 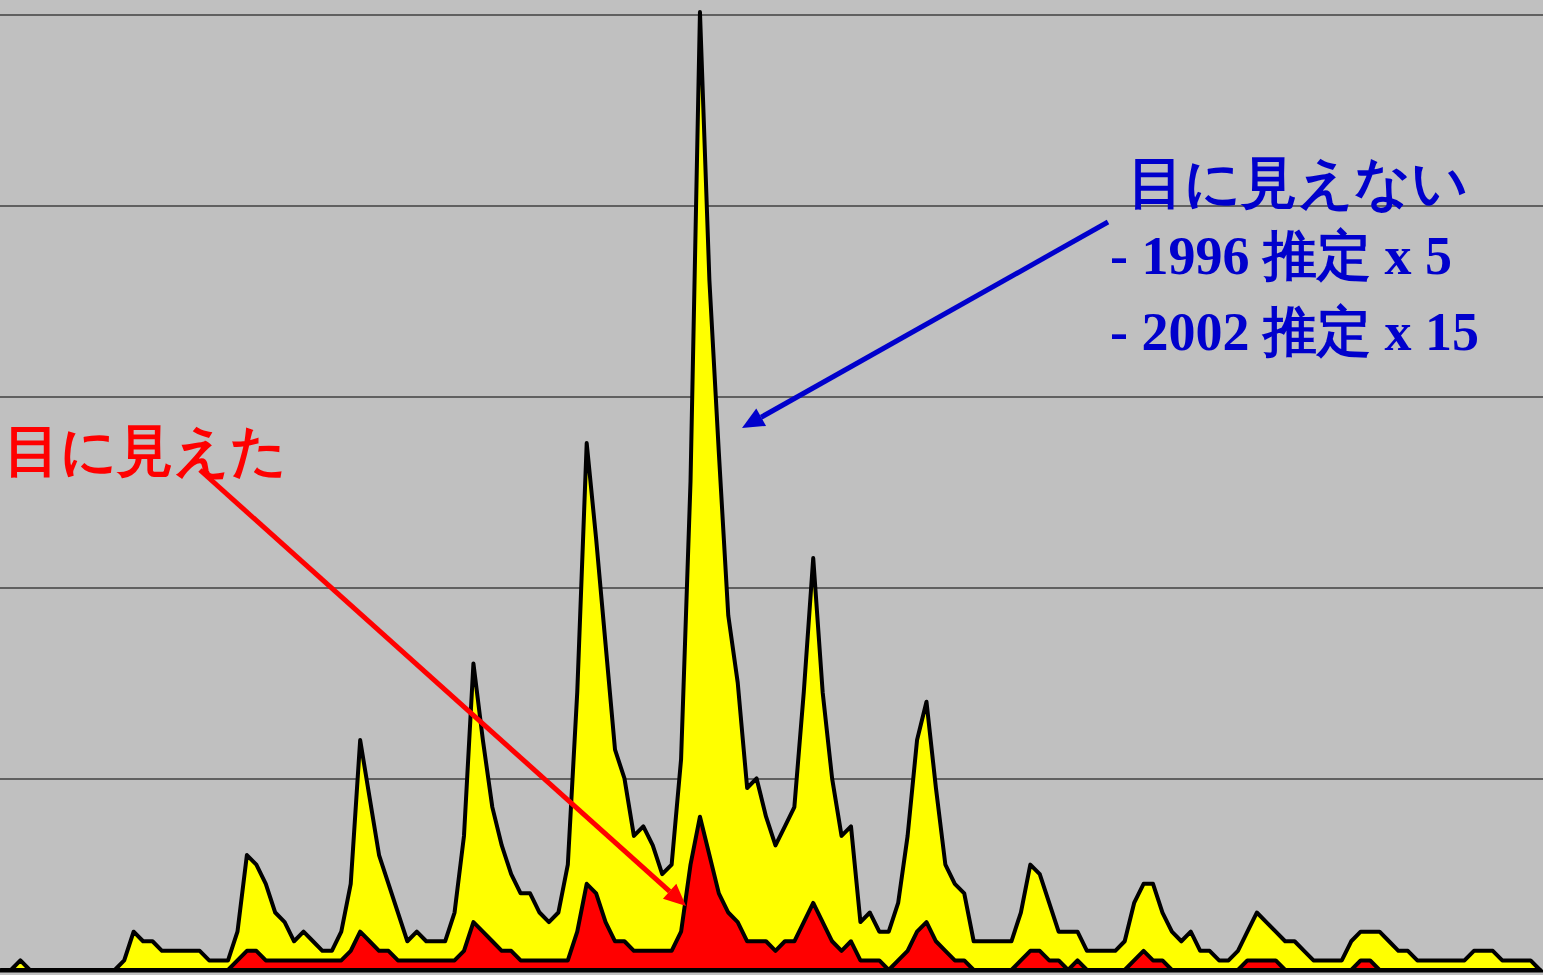 What do you see at coordinates (145, 450) in the screenshot?
I see `annotation: 目に見えた` at bounding box center [145, 450].